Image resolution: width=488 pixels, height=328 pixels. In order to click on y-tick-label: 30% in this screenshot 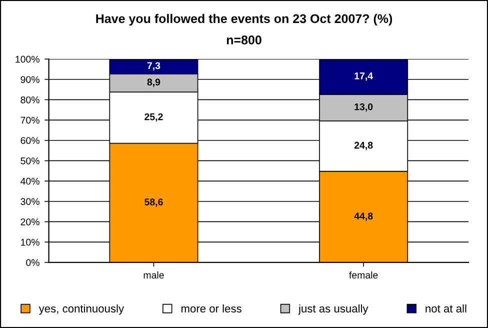, I will do `click(30, 202)`.